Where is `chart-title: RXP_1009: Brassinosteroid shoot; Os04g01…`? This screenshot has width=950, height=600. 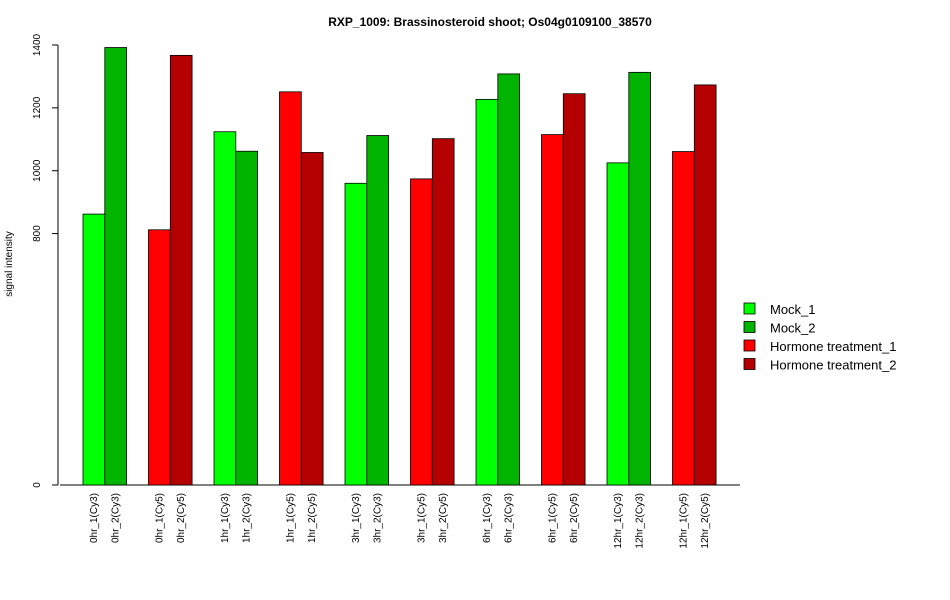 chart-title: RXP_1009: Brassinosteroid shoot; Os04g01… is located at coordinates (490, 22).